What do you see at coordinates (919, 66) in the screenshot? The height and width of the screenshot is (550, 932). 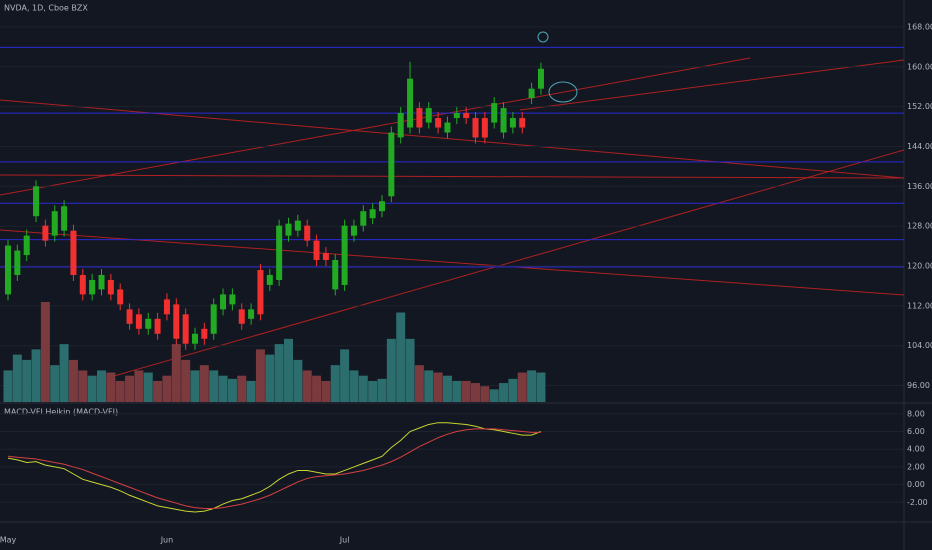 I see `y-tick-label: 160.00` at bounding box center [919, 66].